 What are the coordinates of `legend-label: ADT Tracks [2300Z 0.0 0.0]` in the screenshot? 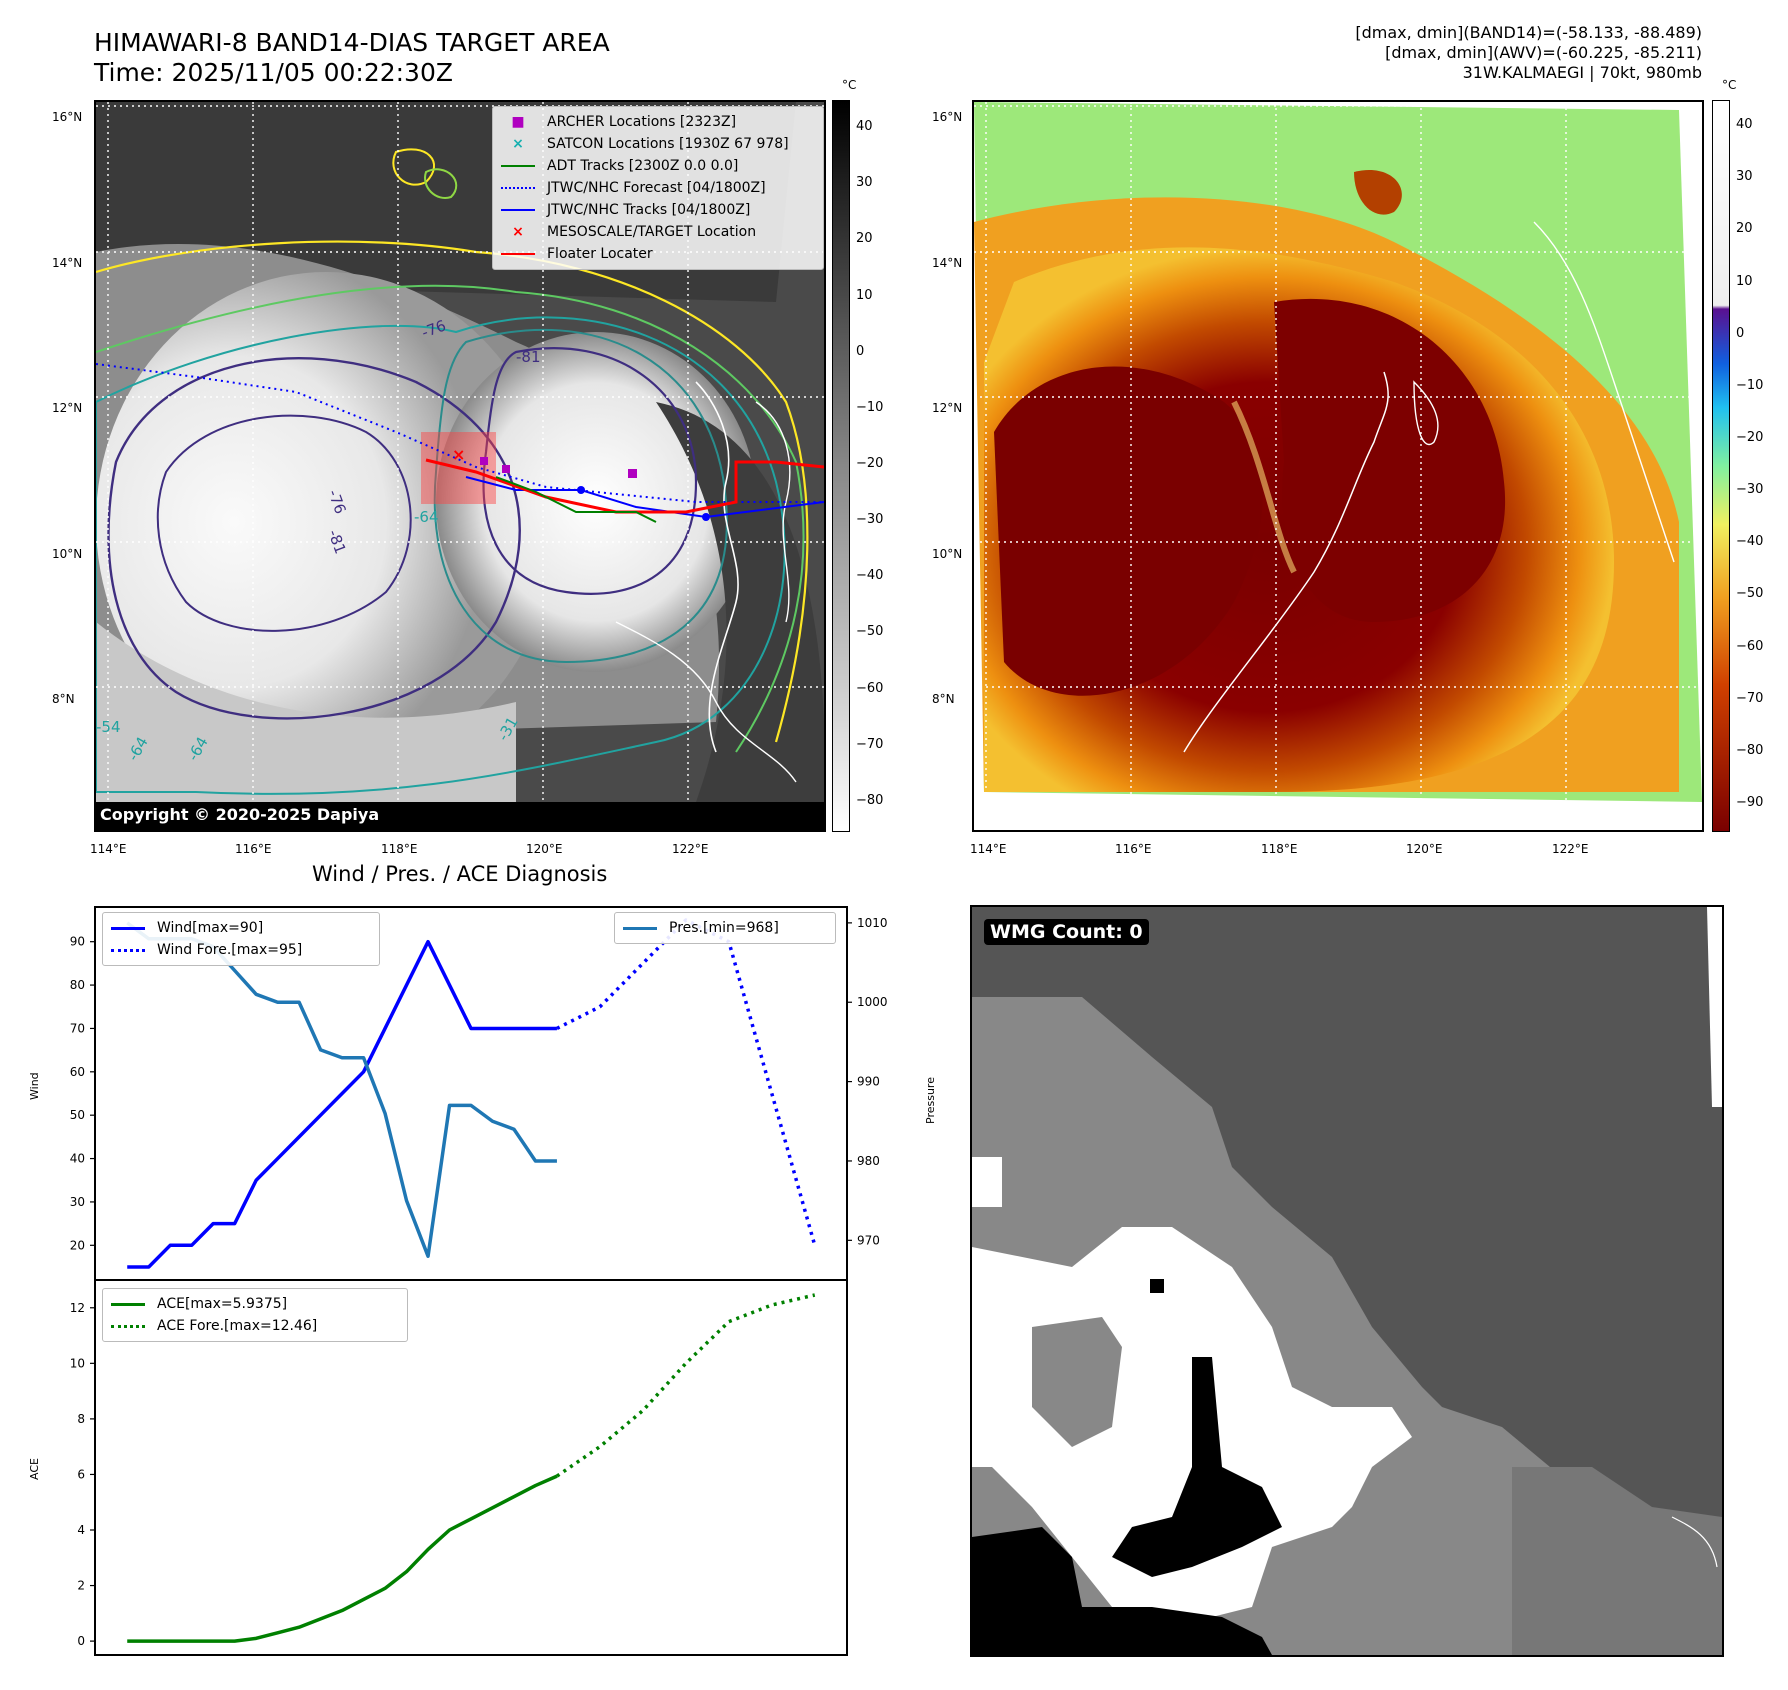 It's located at (643, 166).